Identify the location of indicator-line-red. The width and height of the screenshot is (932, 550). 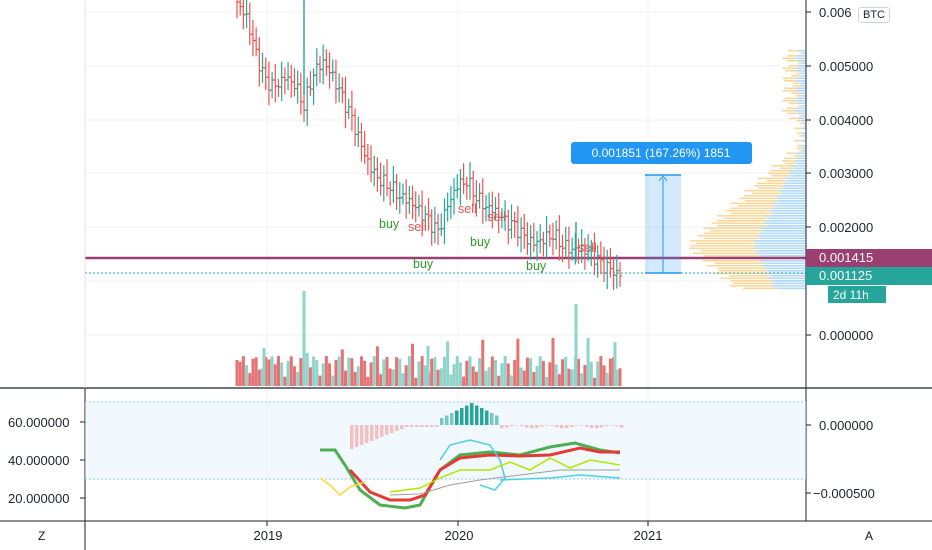
(484, 474).